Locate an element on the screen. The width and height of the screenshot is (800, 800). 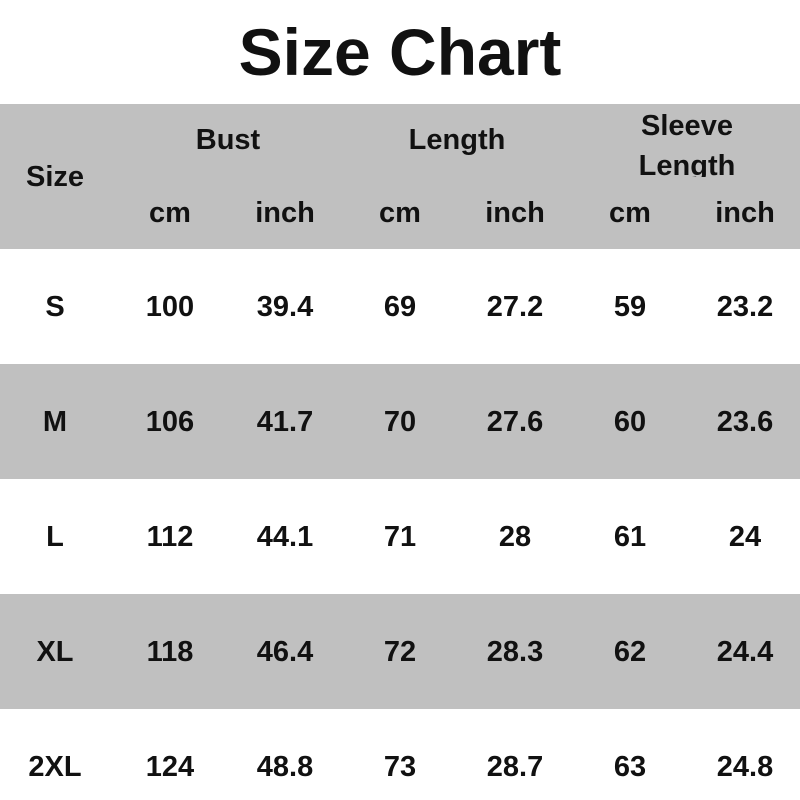
measurement: 41.7 is located at coordinates (285, 422).